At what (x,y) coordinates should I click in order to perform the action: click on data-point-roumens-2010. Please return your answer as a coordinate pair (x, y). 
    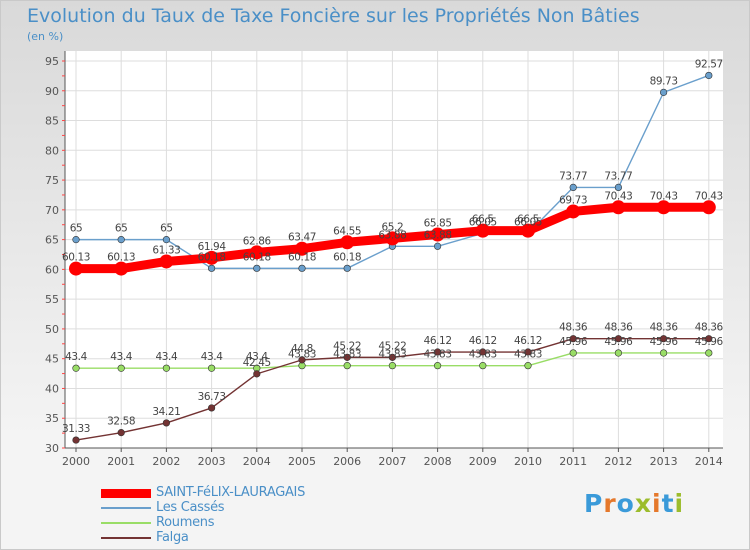
    Looking at the image, I should click on (528, 366).